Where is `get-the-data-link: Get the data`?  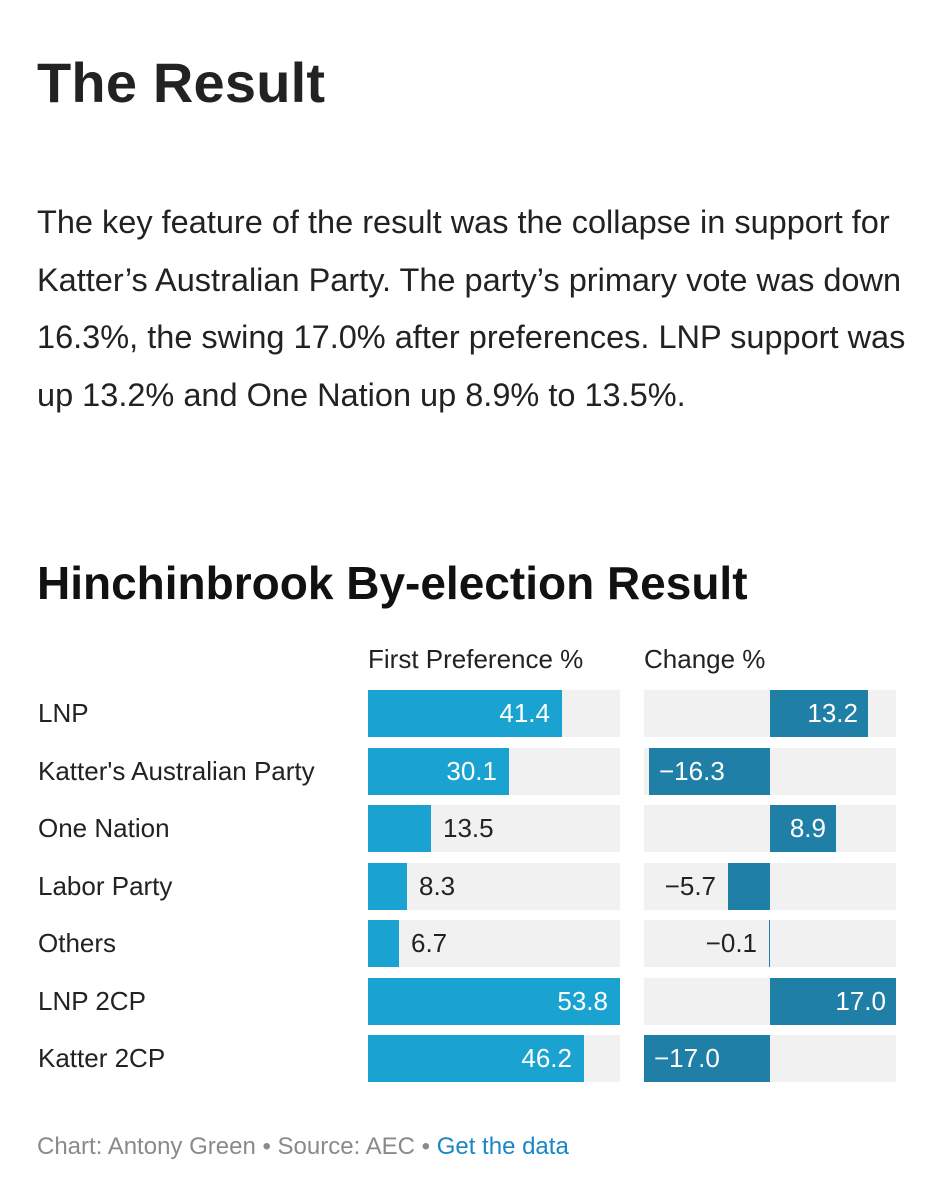 get-the-data-link: Get the data is located at coordinates (502, 1146).